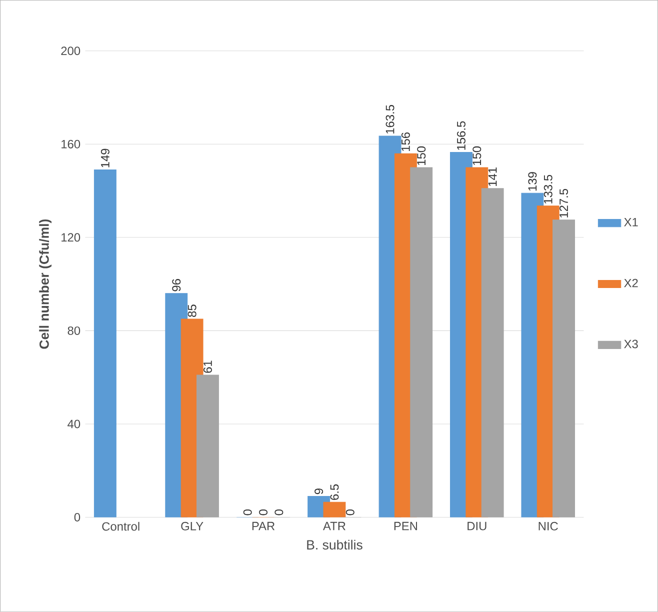 The image size is (658, 612). What do you see at coordinates (71, 237) in the screenshot?
I see `y-tick-label: 120` at bounding box center [71, 237].